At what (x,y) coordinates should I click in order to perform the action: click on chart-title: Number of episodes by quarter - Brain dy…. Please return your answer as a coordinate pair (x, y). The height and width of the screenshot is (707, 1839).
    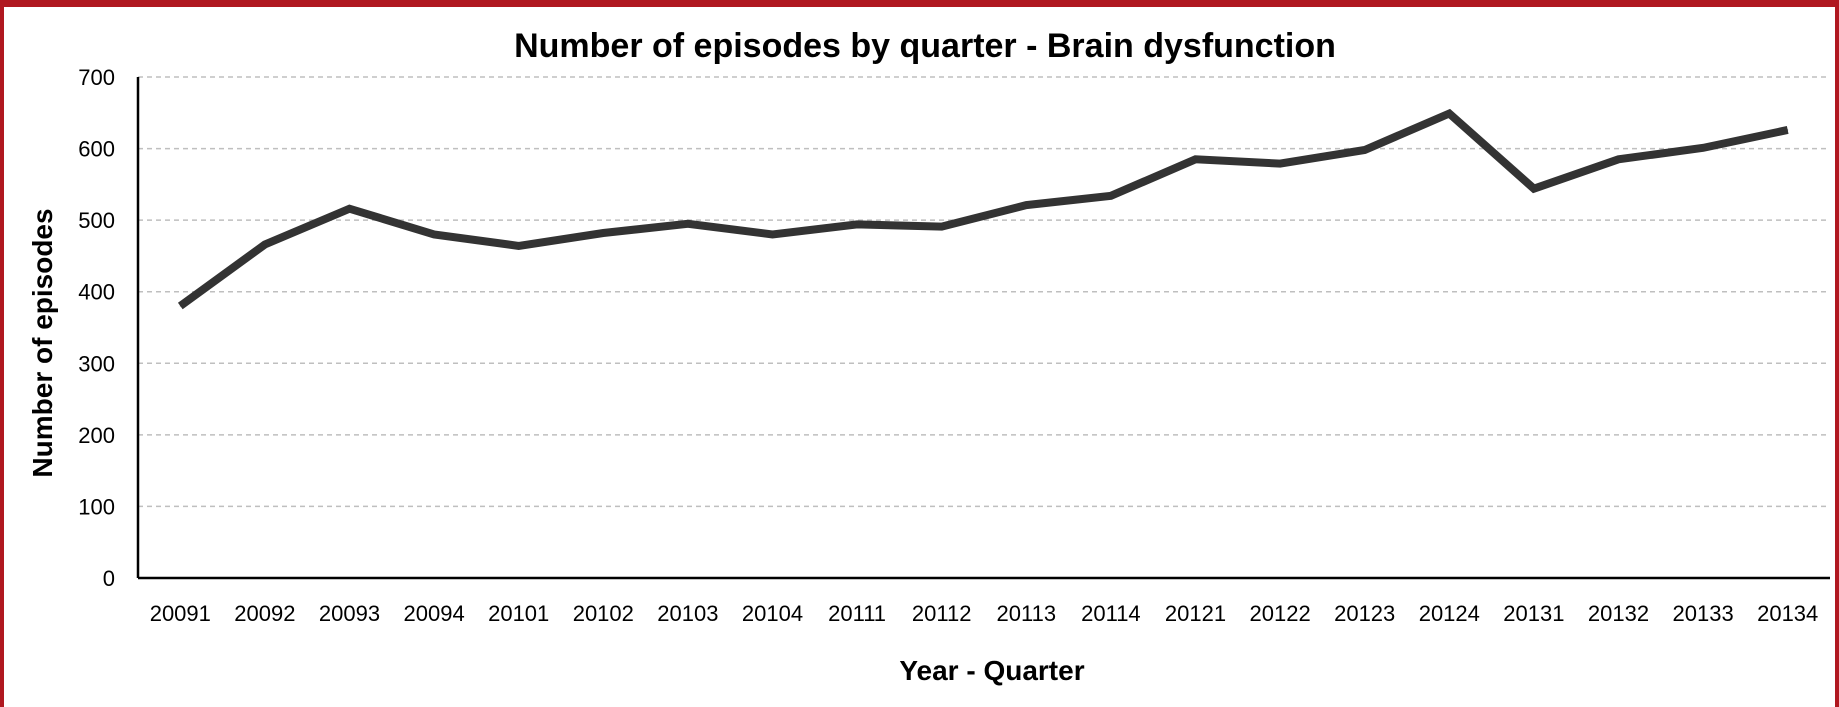
    Looking at the image, I should click on (925, 46).